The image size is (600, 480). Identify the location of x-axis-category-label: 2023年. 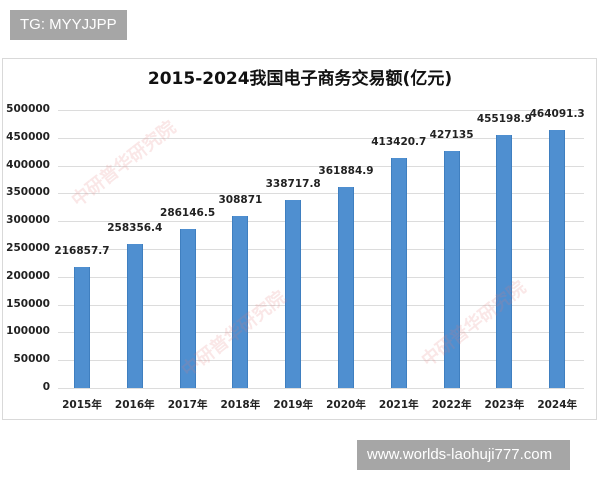
(504, 405).